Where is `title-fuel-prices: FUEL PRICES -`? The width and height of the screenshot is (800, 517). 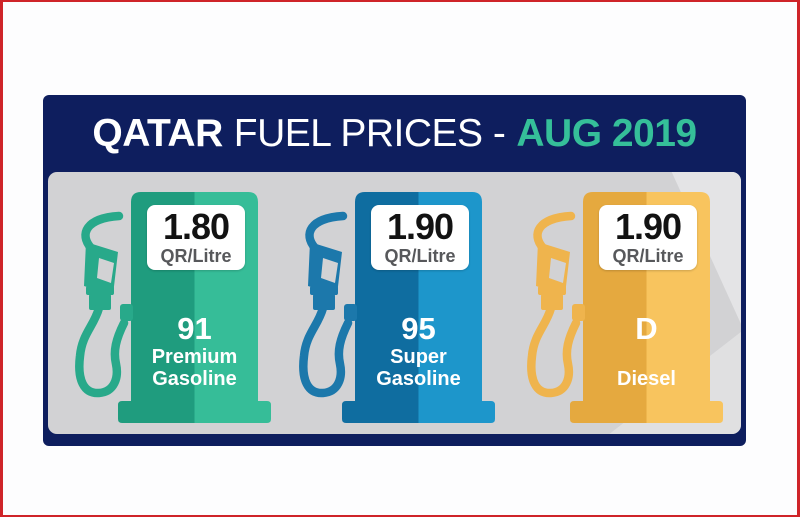
title-fuel-prices: FUEL PRICES - is located at coordinates (369, 133).